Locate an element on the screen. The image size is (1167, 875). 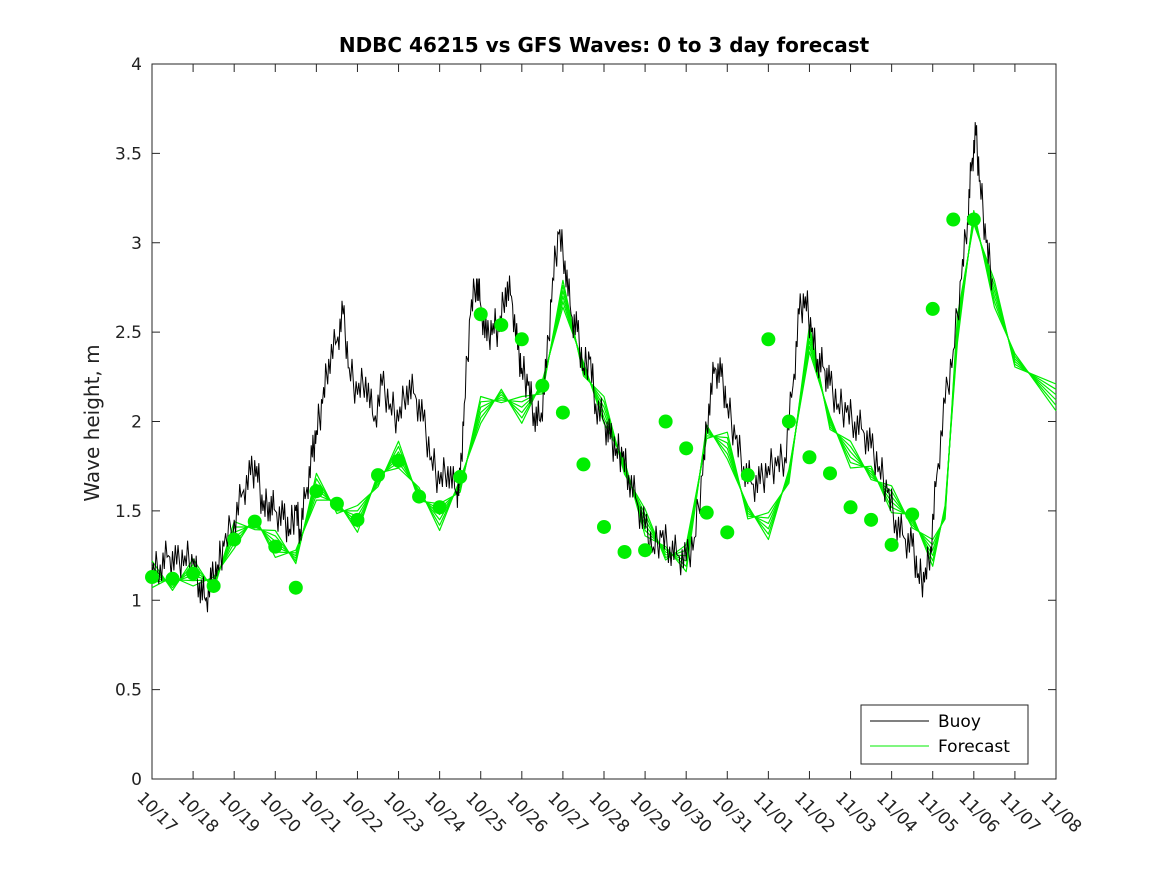
legend-box is located at coordinates (944, 734).